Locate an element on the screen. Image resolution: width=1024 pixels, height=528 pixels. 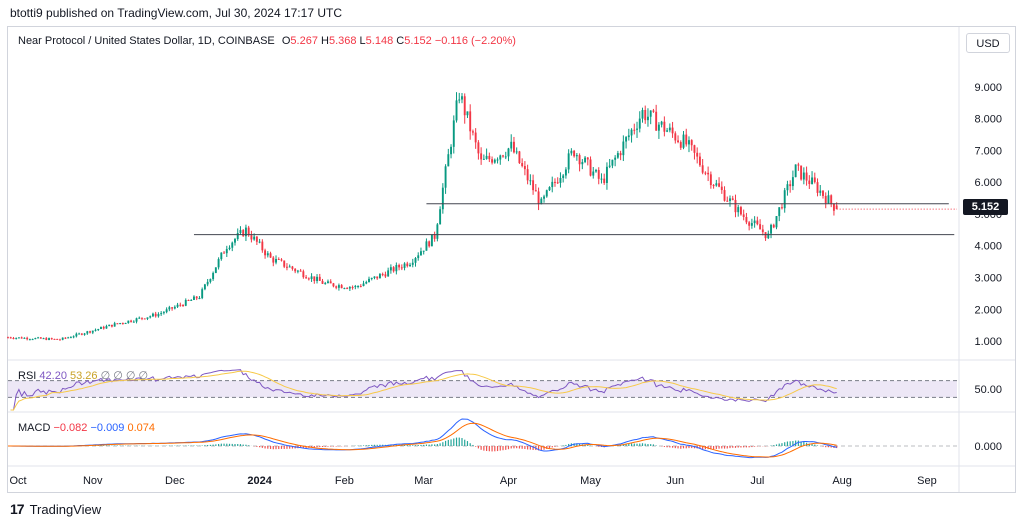
rsi-level-label: 50.00 is located at coordinates (988, 390).